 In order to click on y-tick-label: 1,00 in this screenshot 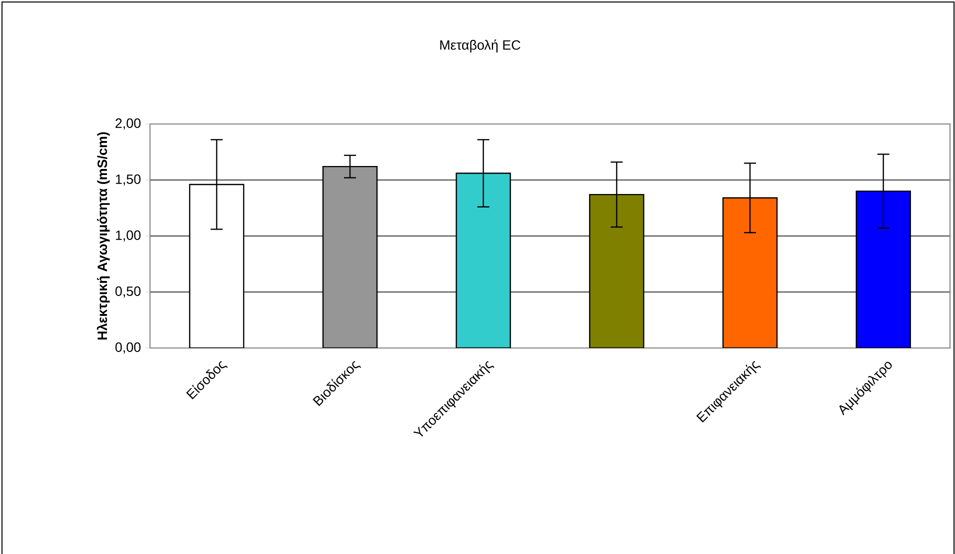, I will do `click(128, 236)`.